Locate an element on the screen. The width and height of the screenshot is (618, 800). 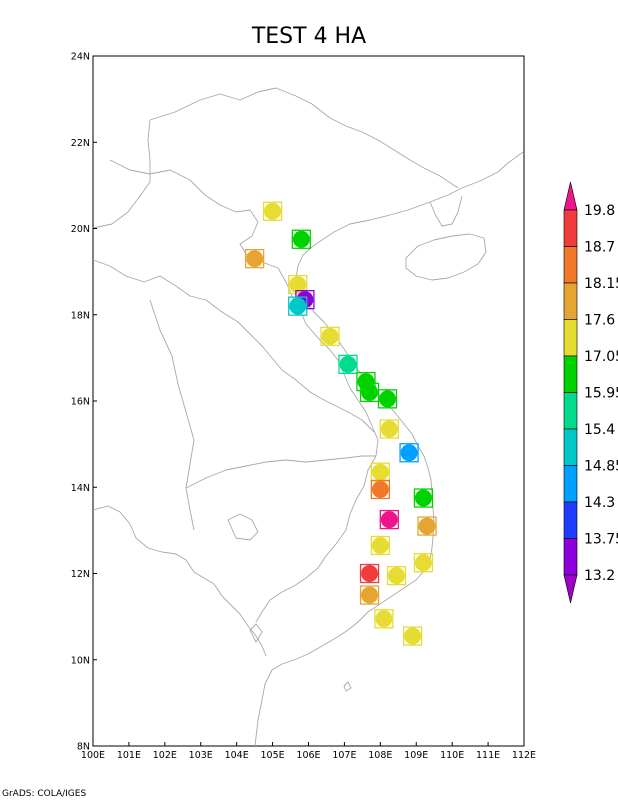
colorbar-label: 14.85 is located at coordinates (601, 467).